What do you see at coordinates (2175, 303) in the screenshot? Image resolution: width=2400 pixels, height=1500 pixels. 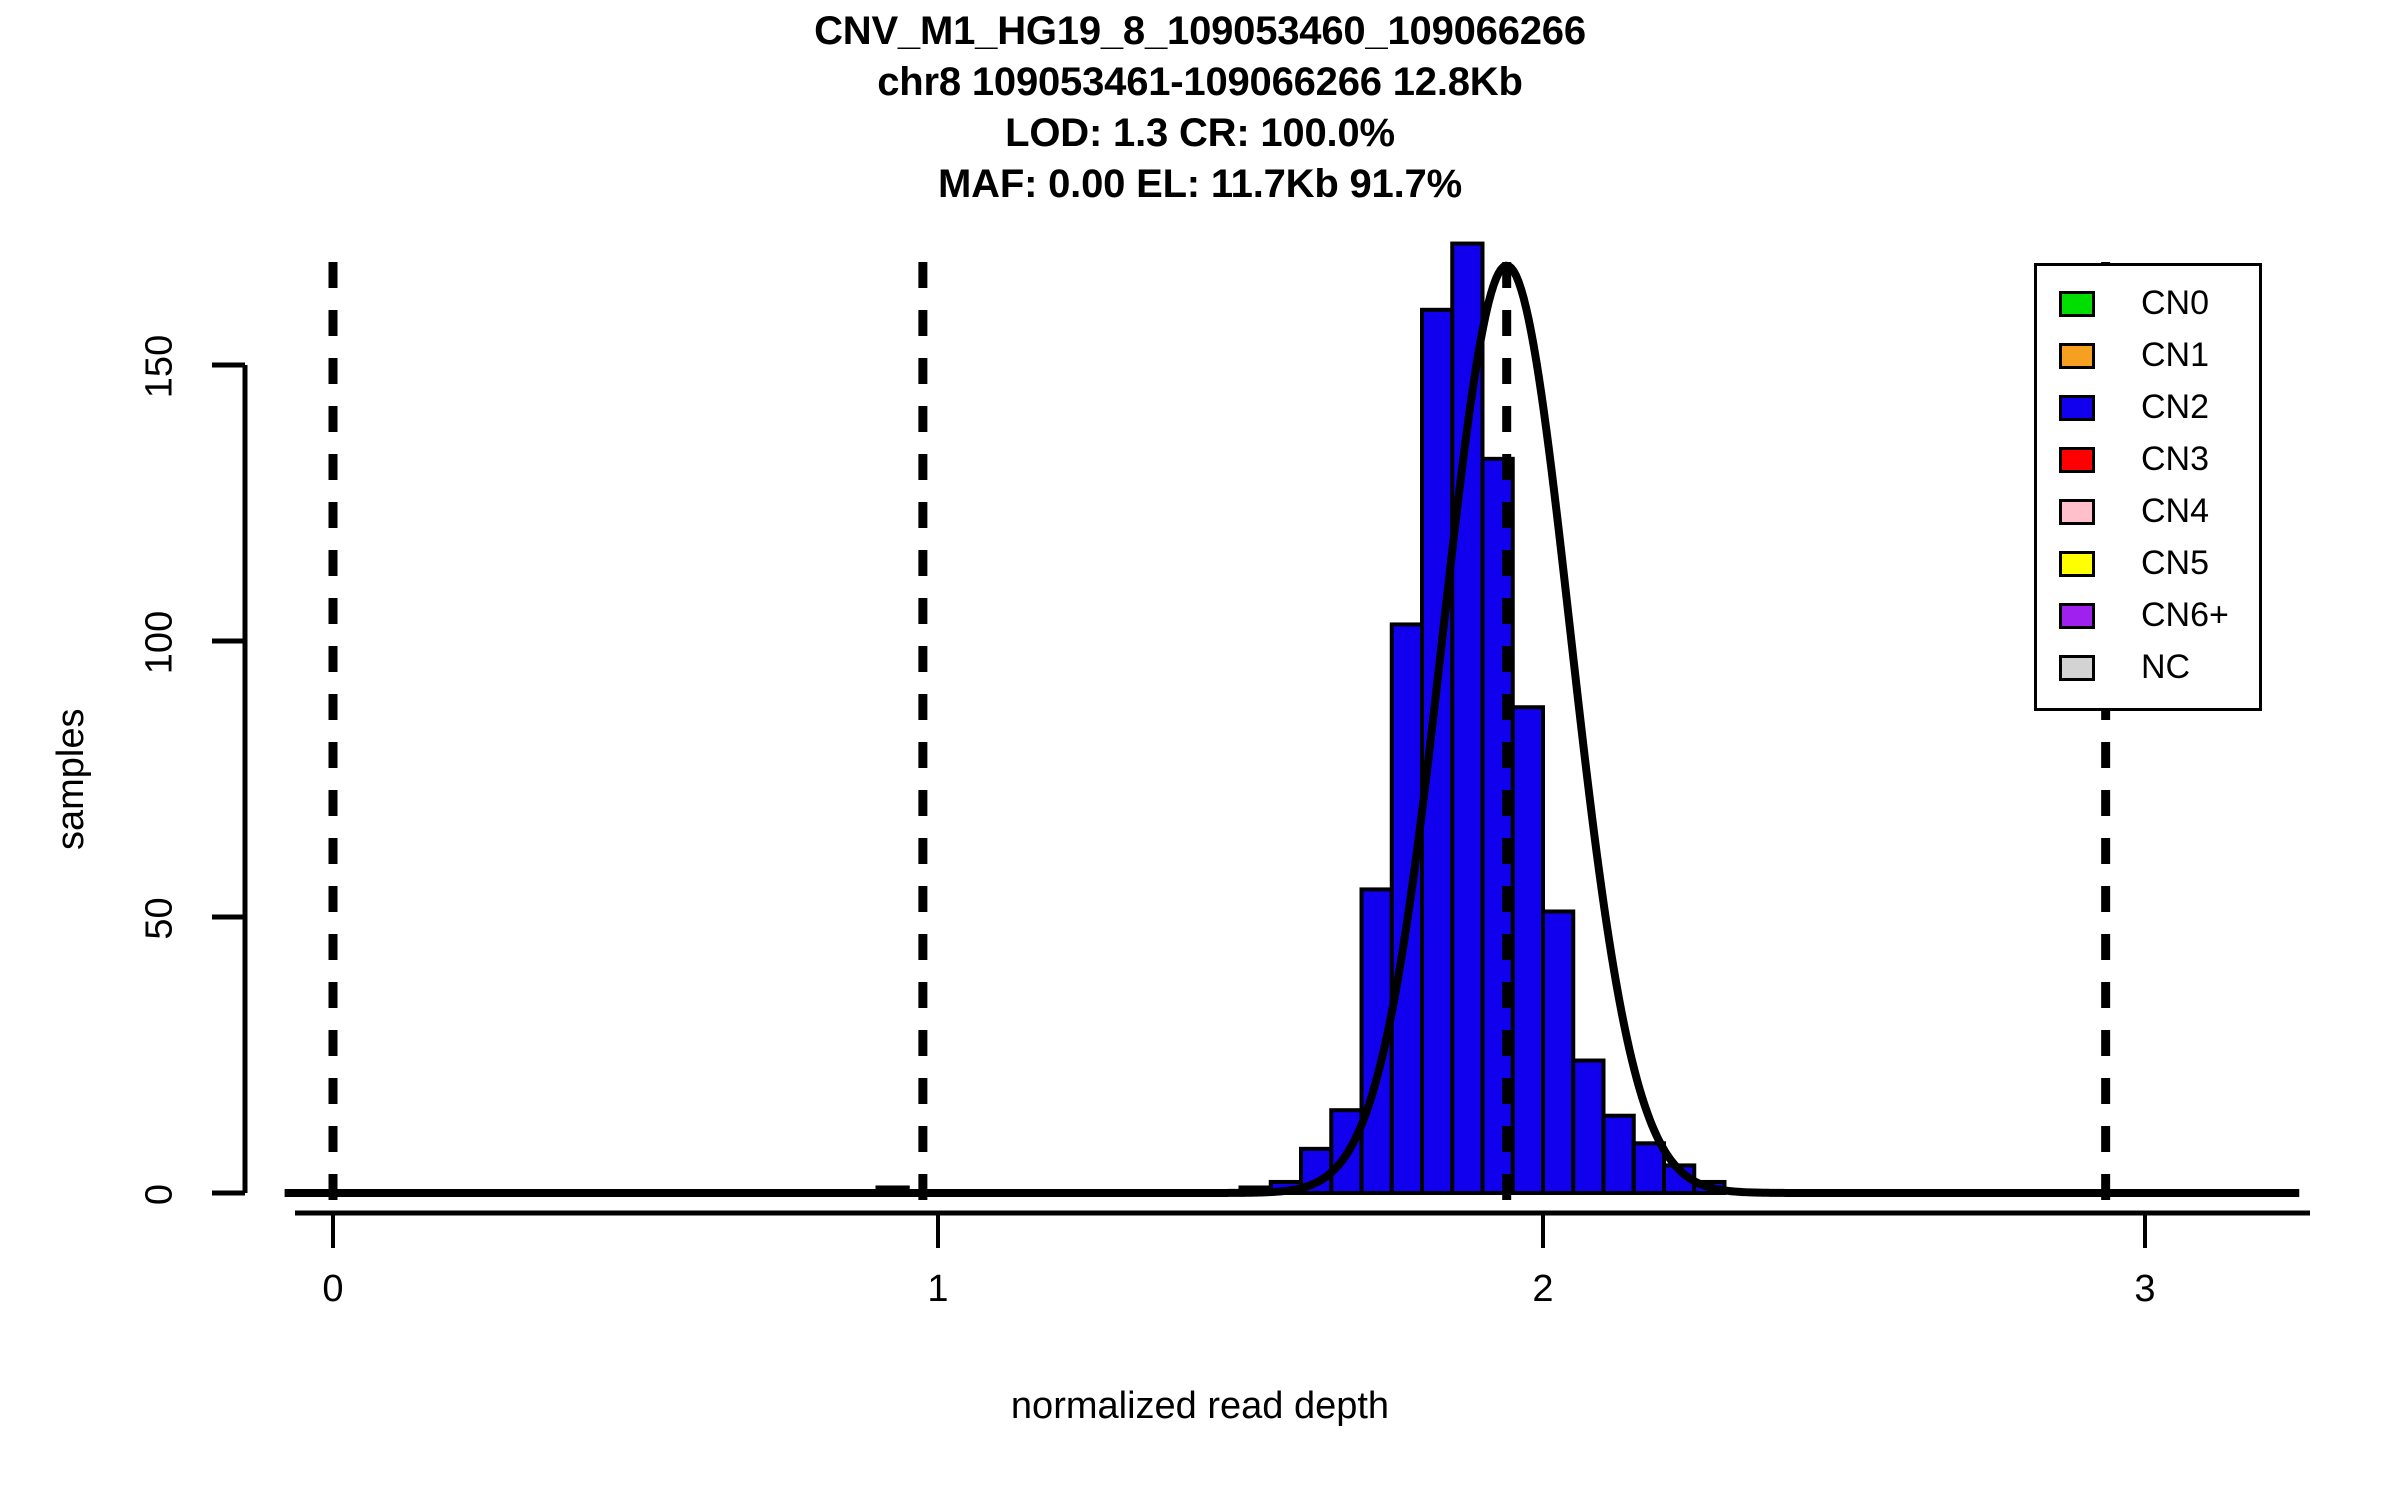 I see `legend-label: CN0` at bounding box center [2175, 303].